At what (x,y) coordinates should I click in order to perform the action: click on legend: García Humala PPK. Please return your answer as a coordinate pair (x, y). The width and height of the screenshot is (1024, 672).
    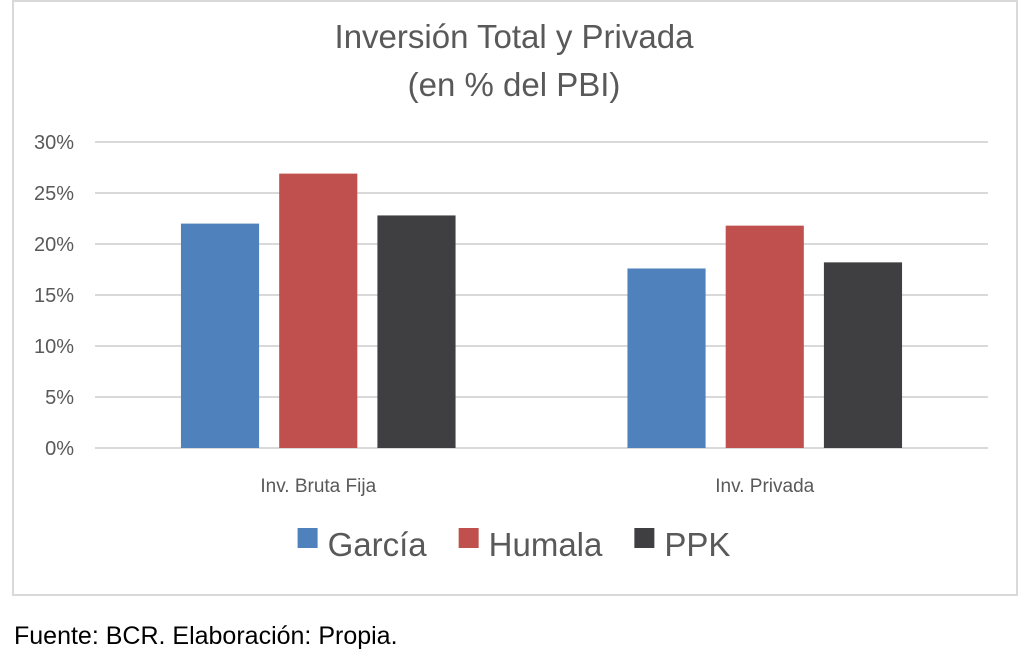
    Looking at the image, I should click on (513, 544).